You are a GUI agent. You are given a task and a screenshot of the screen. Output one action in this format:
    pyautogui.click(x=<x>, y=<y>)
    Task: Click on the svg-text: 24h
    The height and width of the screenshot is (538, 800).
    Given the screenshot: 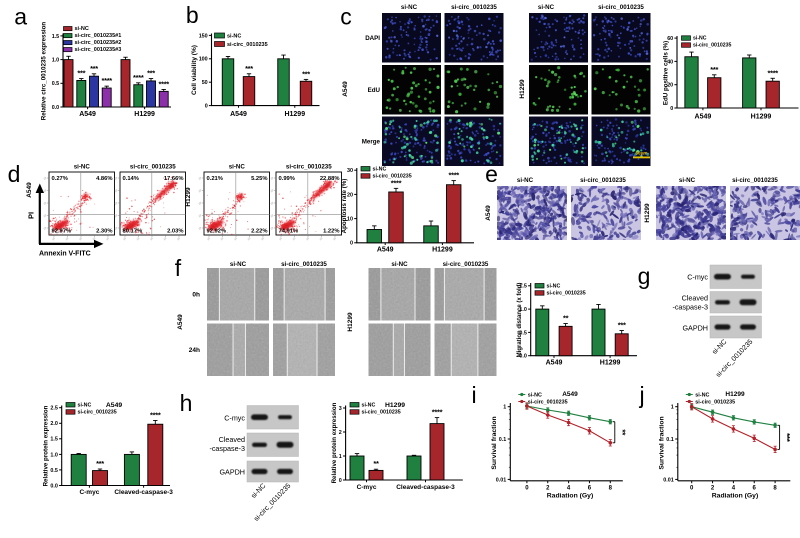 What is the action you would take?
    pyautogui.click(x=194, y=350)
    